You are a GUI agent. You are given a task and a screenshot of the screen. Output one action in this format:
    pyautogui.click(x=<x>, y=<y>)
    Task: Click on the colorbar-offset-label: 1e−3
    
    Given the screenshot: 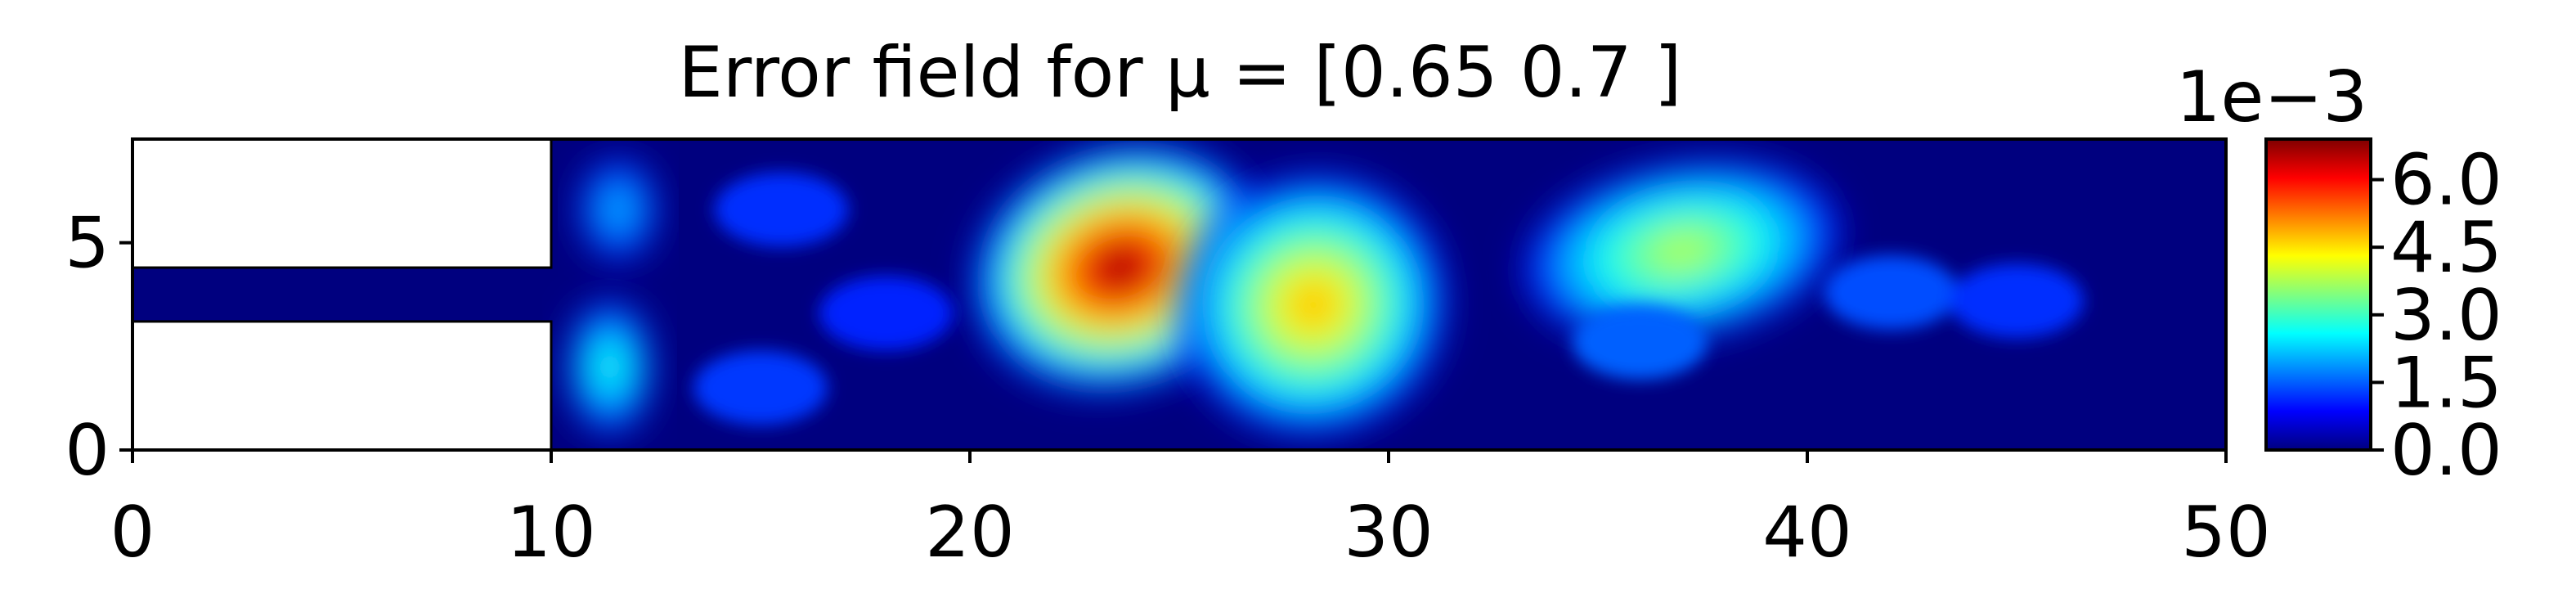 What is the action you would take?
    pyautogui.click(x=2271, y=97)
    